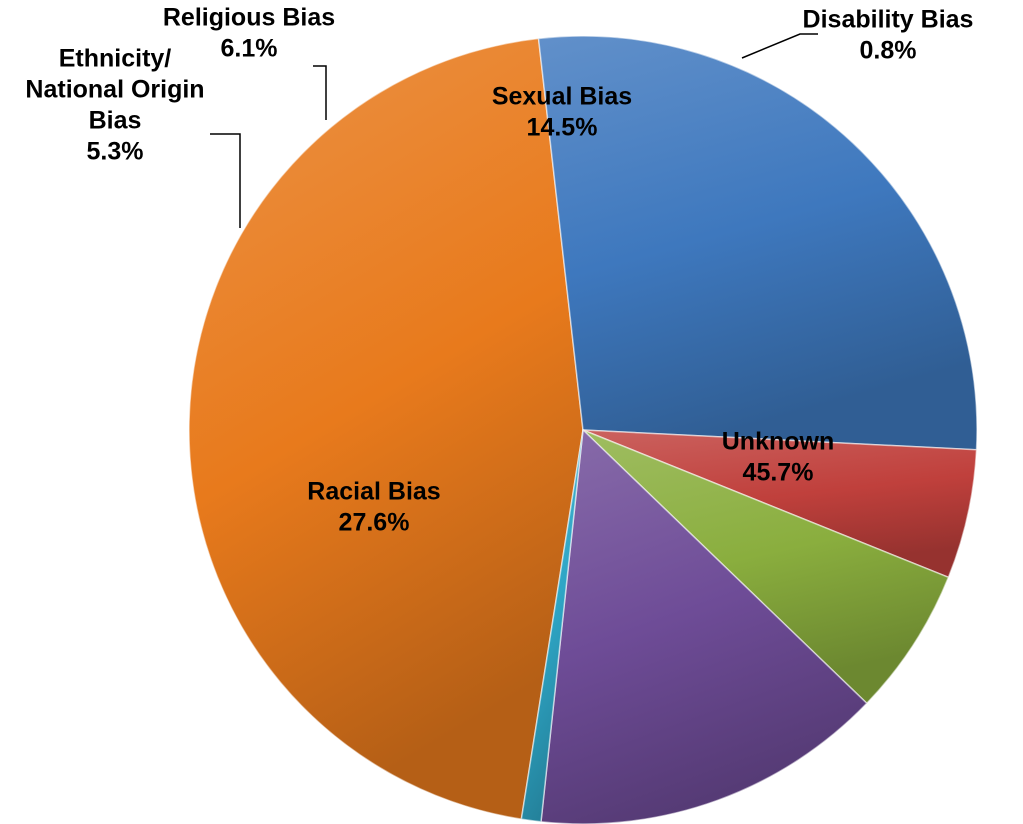 The image size is (1023, 824). Describe the element at coordinates (374, 523) in the screenshot. I see `slice-value-label: 27.6%` at that location.